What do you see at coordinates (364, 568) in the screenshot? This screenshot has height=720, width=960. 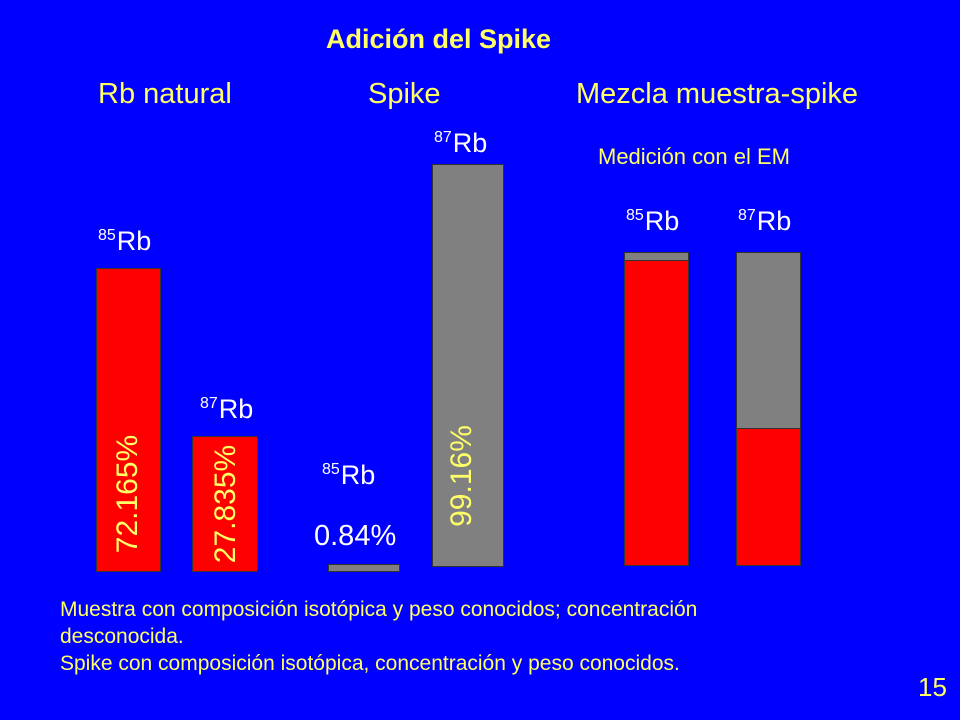 I see `bar-spike-rb85` at bounding box center [364, 568].